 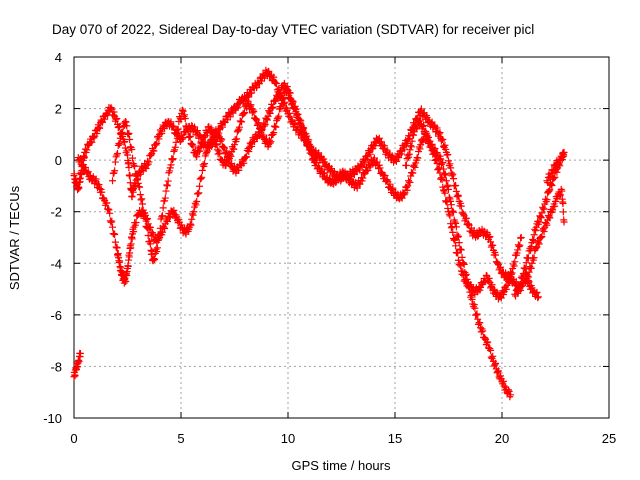 I want to click on y-tick-label: -8, so click(x=56, y=366).